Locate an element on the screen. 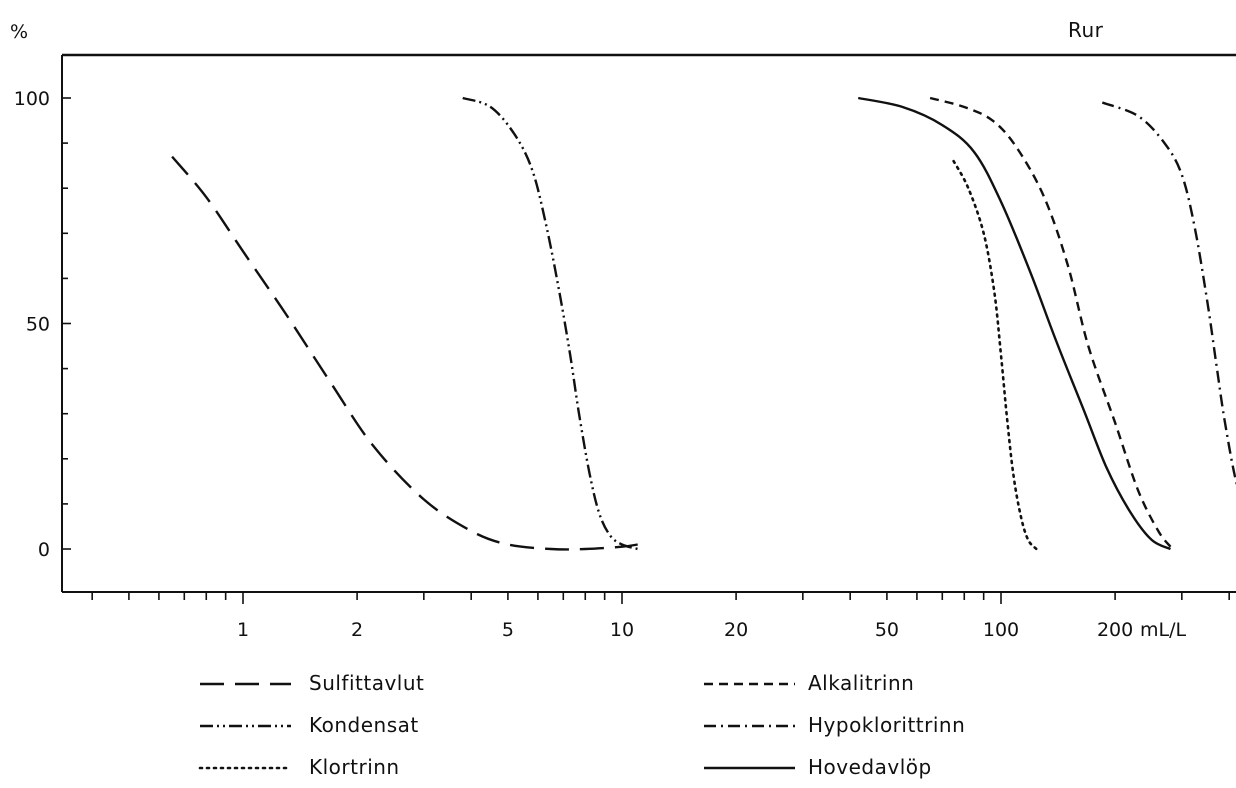 The height and width of the screenshot is (788, 1236). legend-item: Hypoklorittrinn is located at coordinates (834, 725).